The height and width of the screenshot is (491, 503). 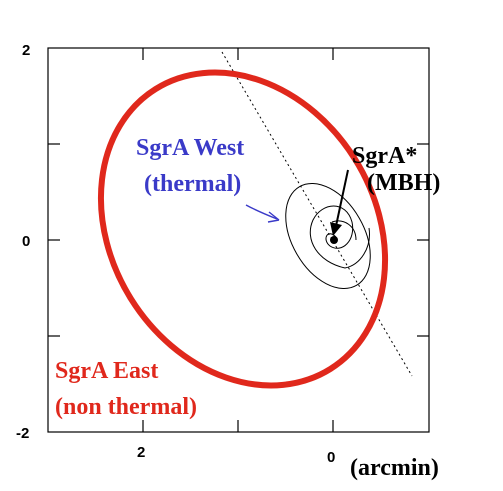 What do you see at coordinates (403, 183) in the screenshot?
I see `sgra-star-type-label: (MBH)` at bounding box center [403, 183].